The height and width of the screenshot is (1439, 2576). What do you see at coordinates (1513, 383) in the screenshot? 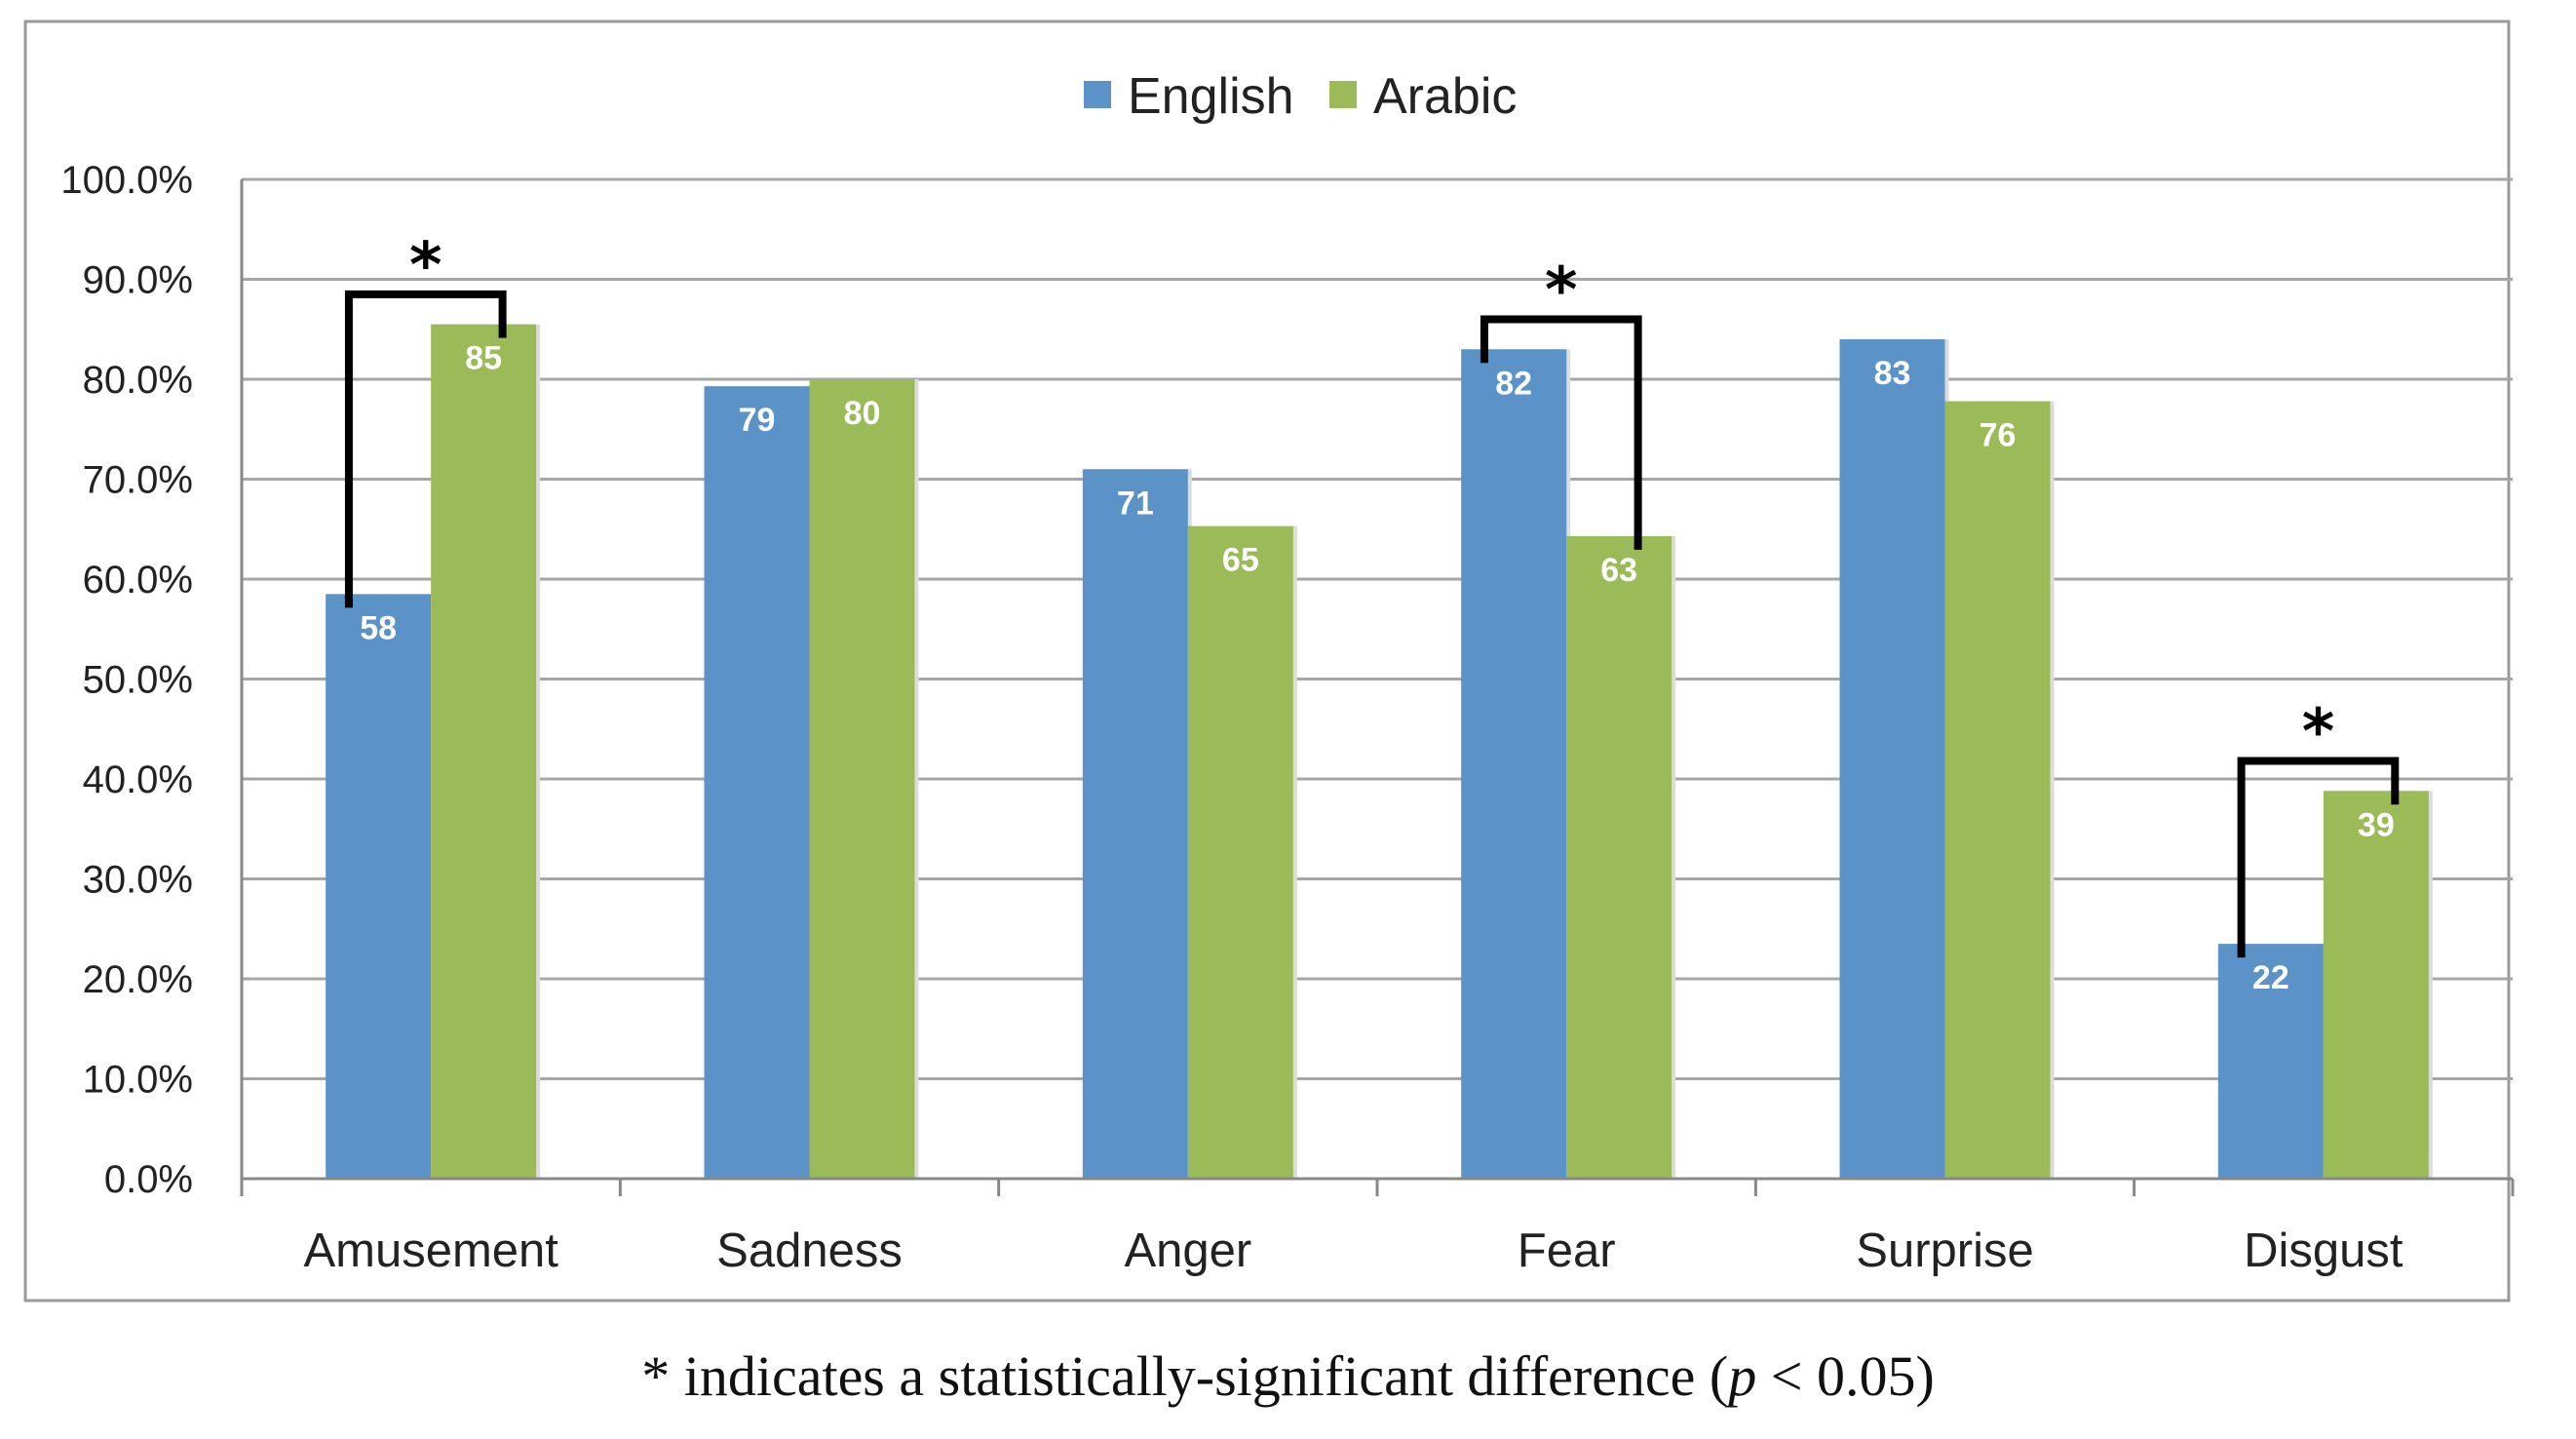
I see `data-label: 82` at bounding box center [1513, 383].